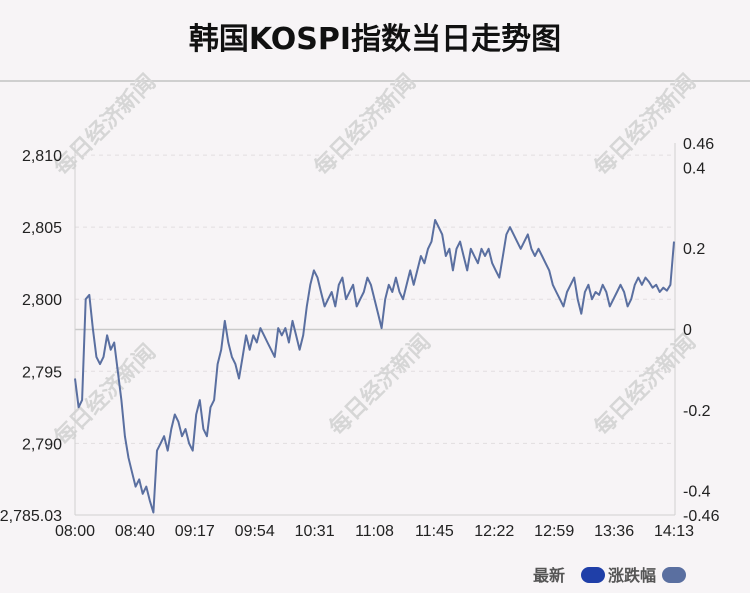 This screenshot has height=593, width=750. Describe the element at coordinates (42, 156) in the screenshot. I see `y-left-tick-label: 2,810` at that location.